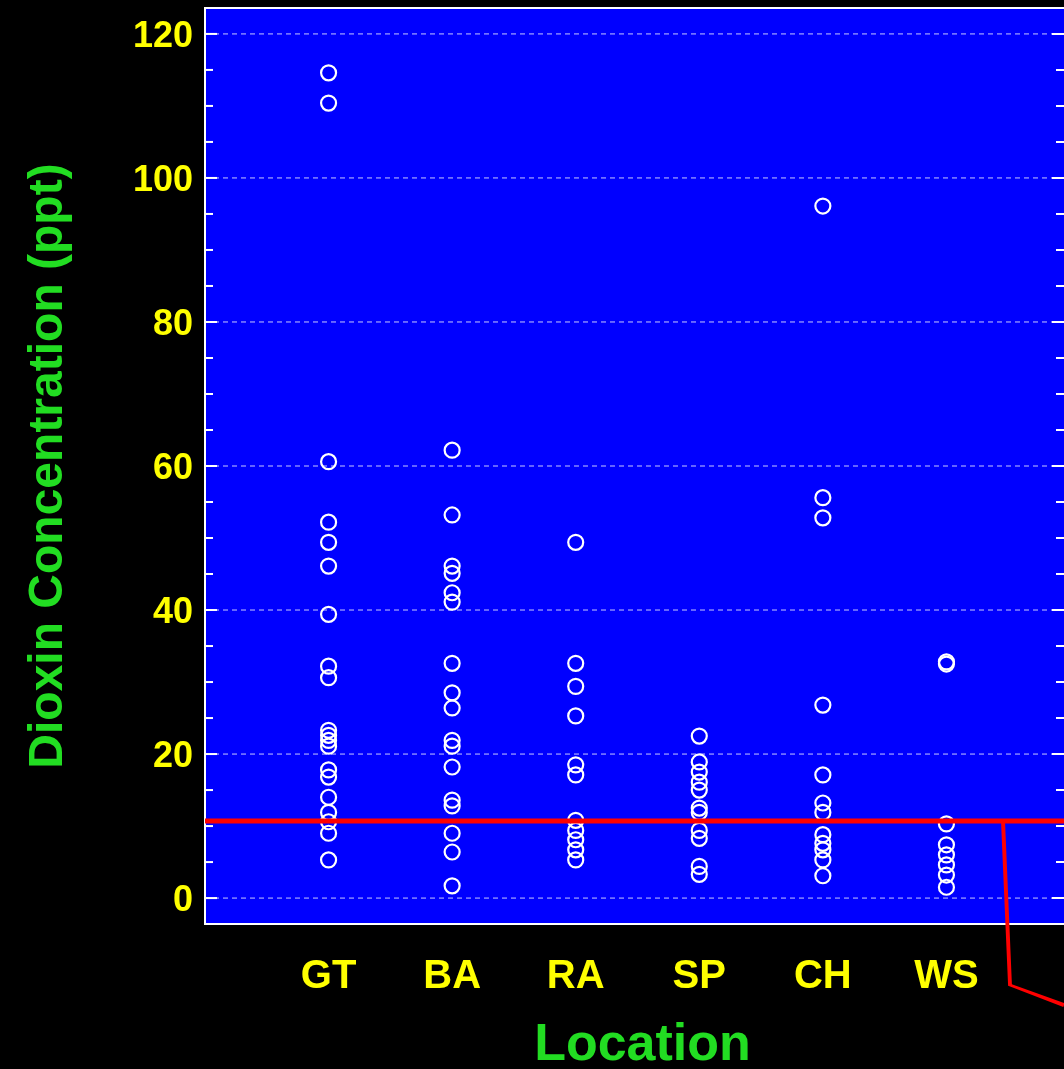 The width and height of the screenshot is (1064, 1069). What do you see at coordinates (328, 974) in the screenshot?
I see `x-tick-label: GT` at bounding box center [328, 974].